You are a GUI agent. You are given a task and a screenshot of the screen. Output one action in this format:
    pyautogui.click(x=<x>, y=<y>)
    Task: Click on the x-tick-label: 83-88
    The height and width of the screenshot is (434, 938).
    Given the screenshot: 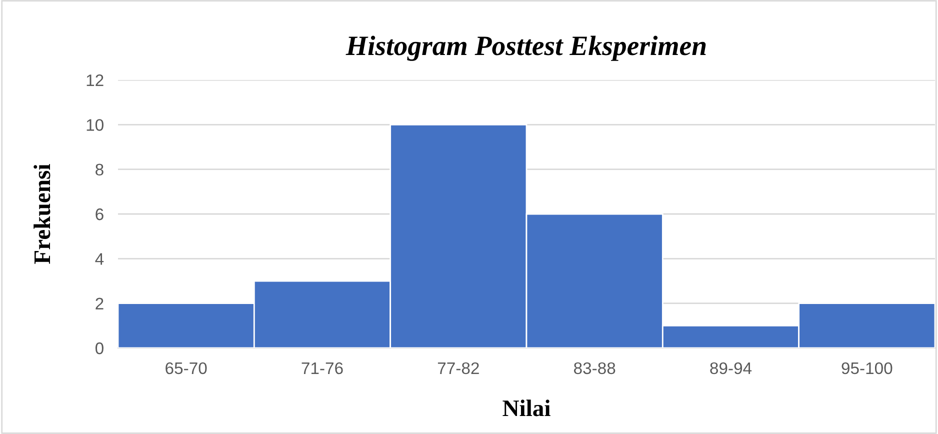 What is the action you would take?
    pyautogui.click(x=595, y=368)
    